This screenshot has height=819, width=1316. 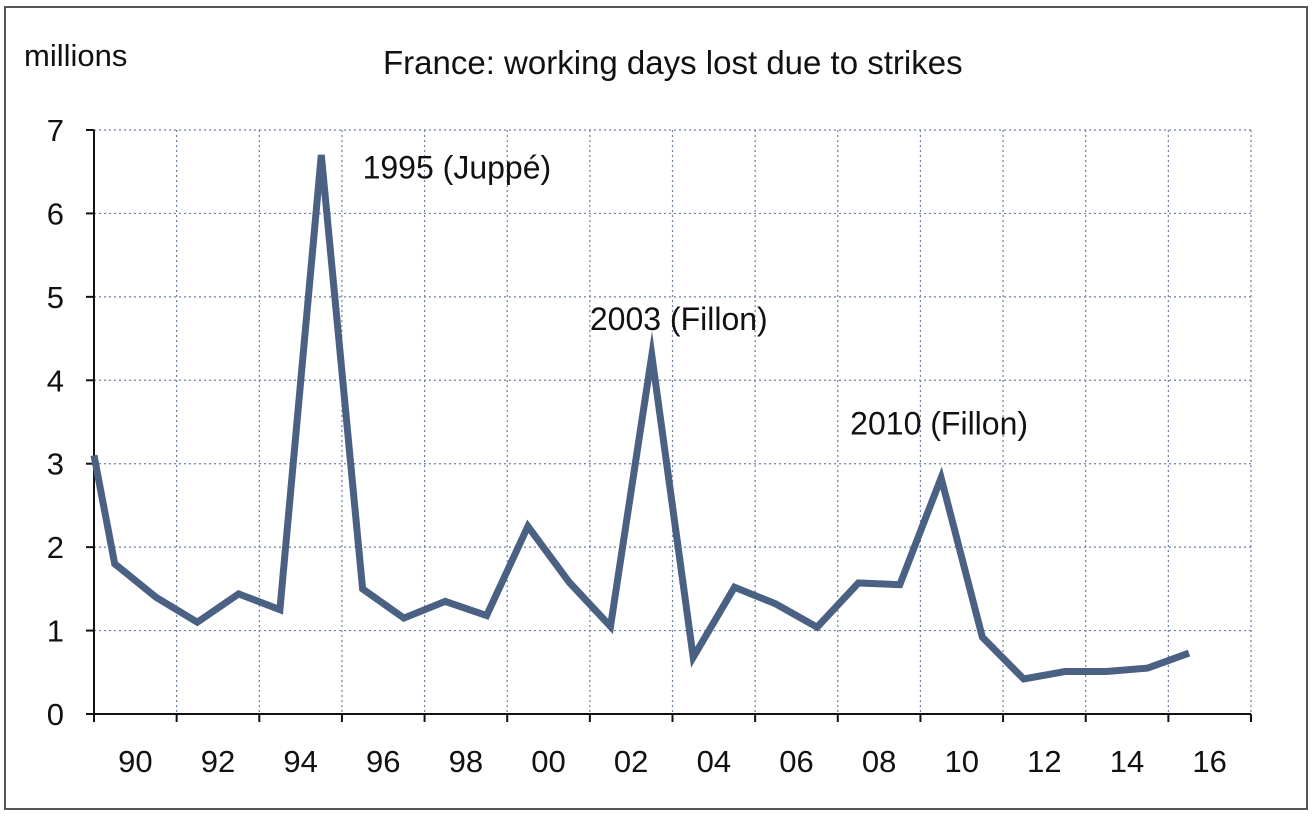 What do you see at coordinates (55, 297) in the screenshot?
I see `y-tick-label: 5` at bounding box center [55, 297].